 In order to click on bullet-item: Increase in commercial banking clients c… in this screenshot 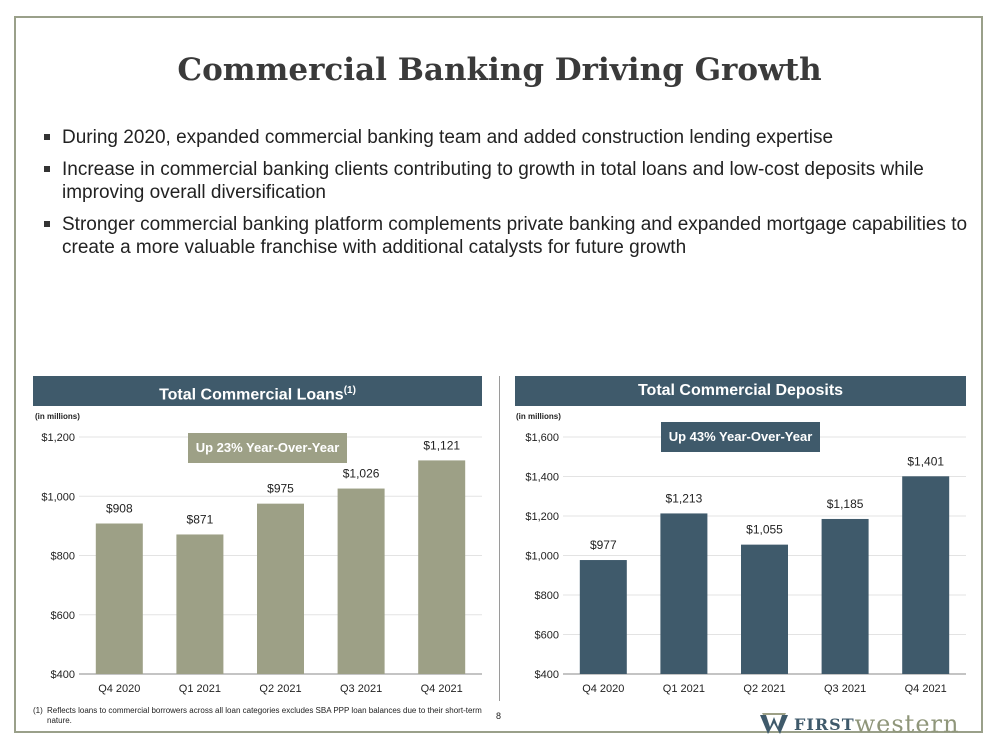, I will do `click(505, 181)`.